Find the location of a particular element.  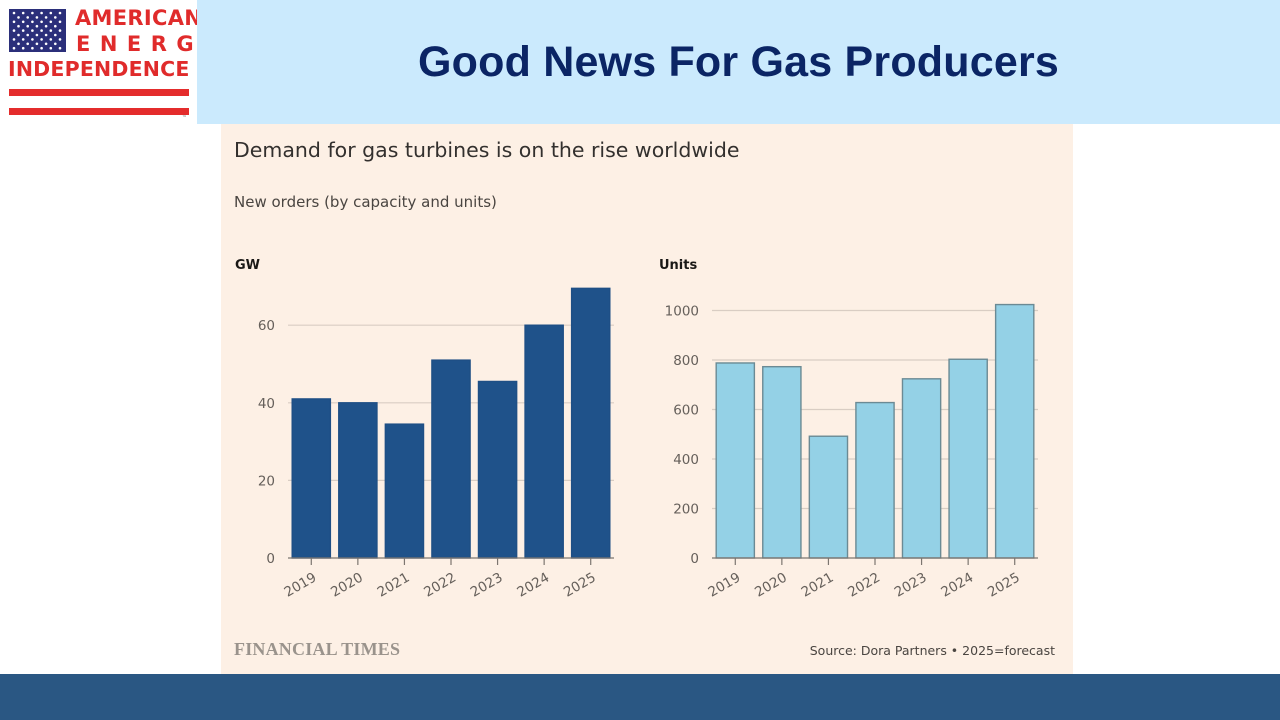

y-tick-label: 200 is located at coordinates (686, 510).